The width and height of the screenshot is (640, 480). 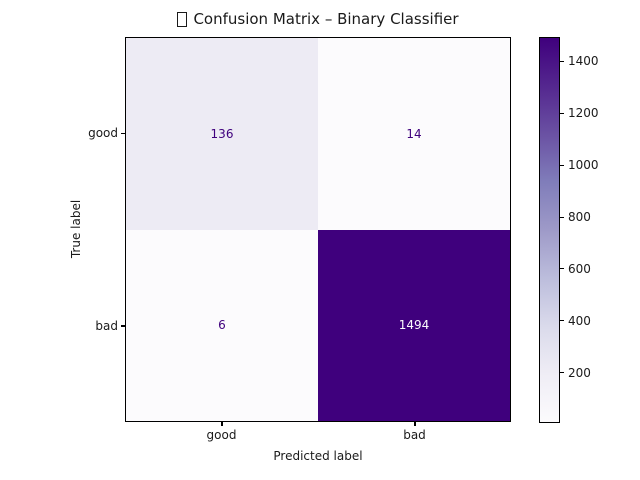 I want to click on y-tick-label-good: good, so click(x=103, y=133).